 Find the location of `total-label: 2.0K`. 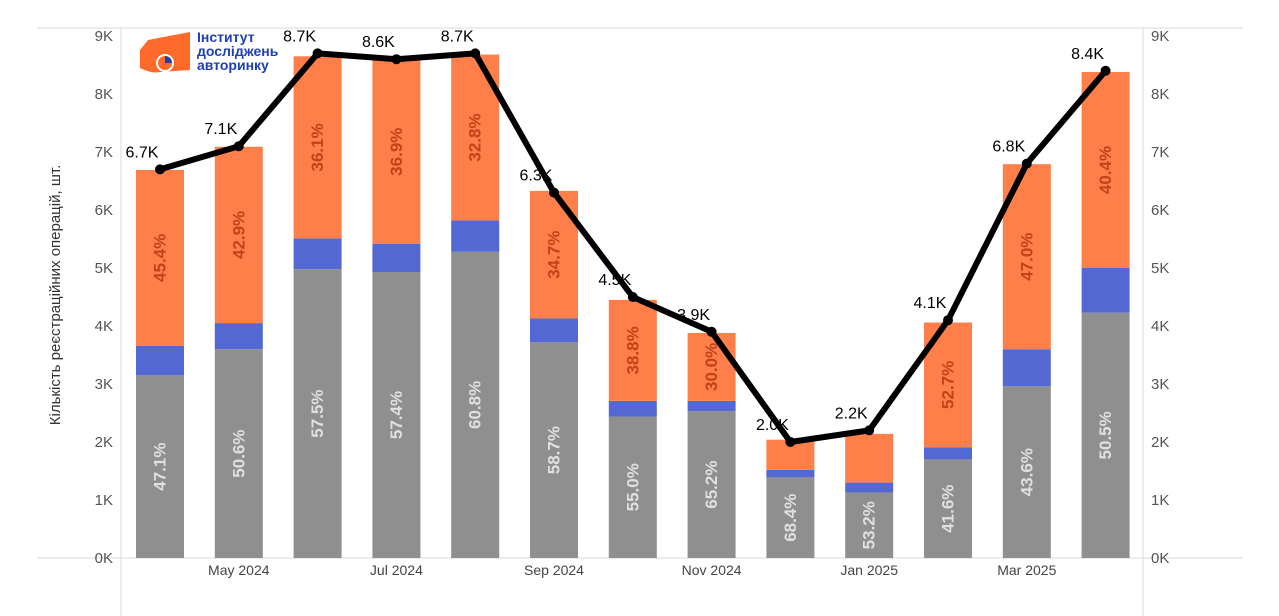

total-label: 2.0K is located at coordinates (772, 425).